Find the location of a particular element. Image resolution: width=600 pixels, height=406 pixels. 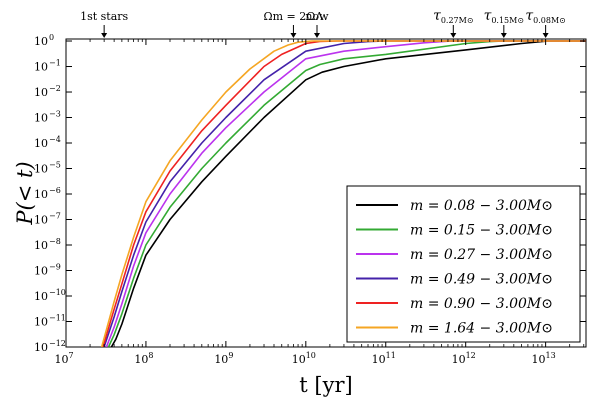

y-tick-exponent: −12 is located at coordinates (57, 343).